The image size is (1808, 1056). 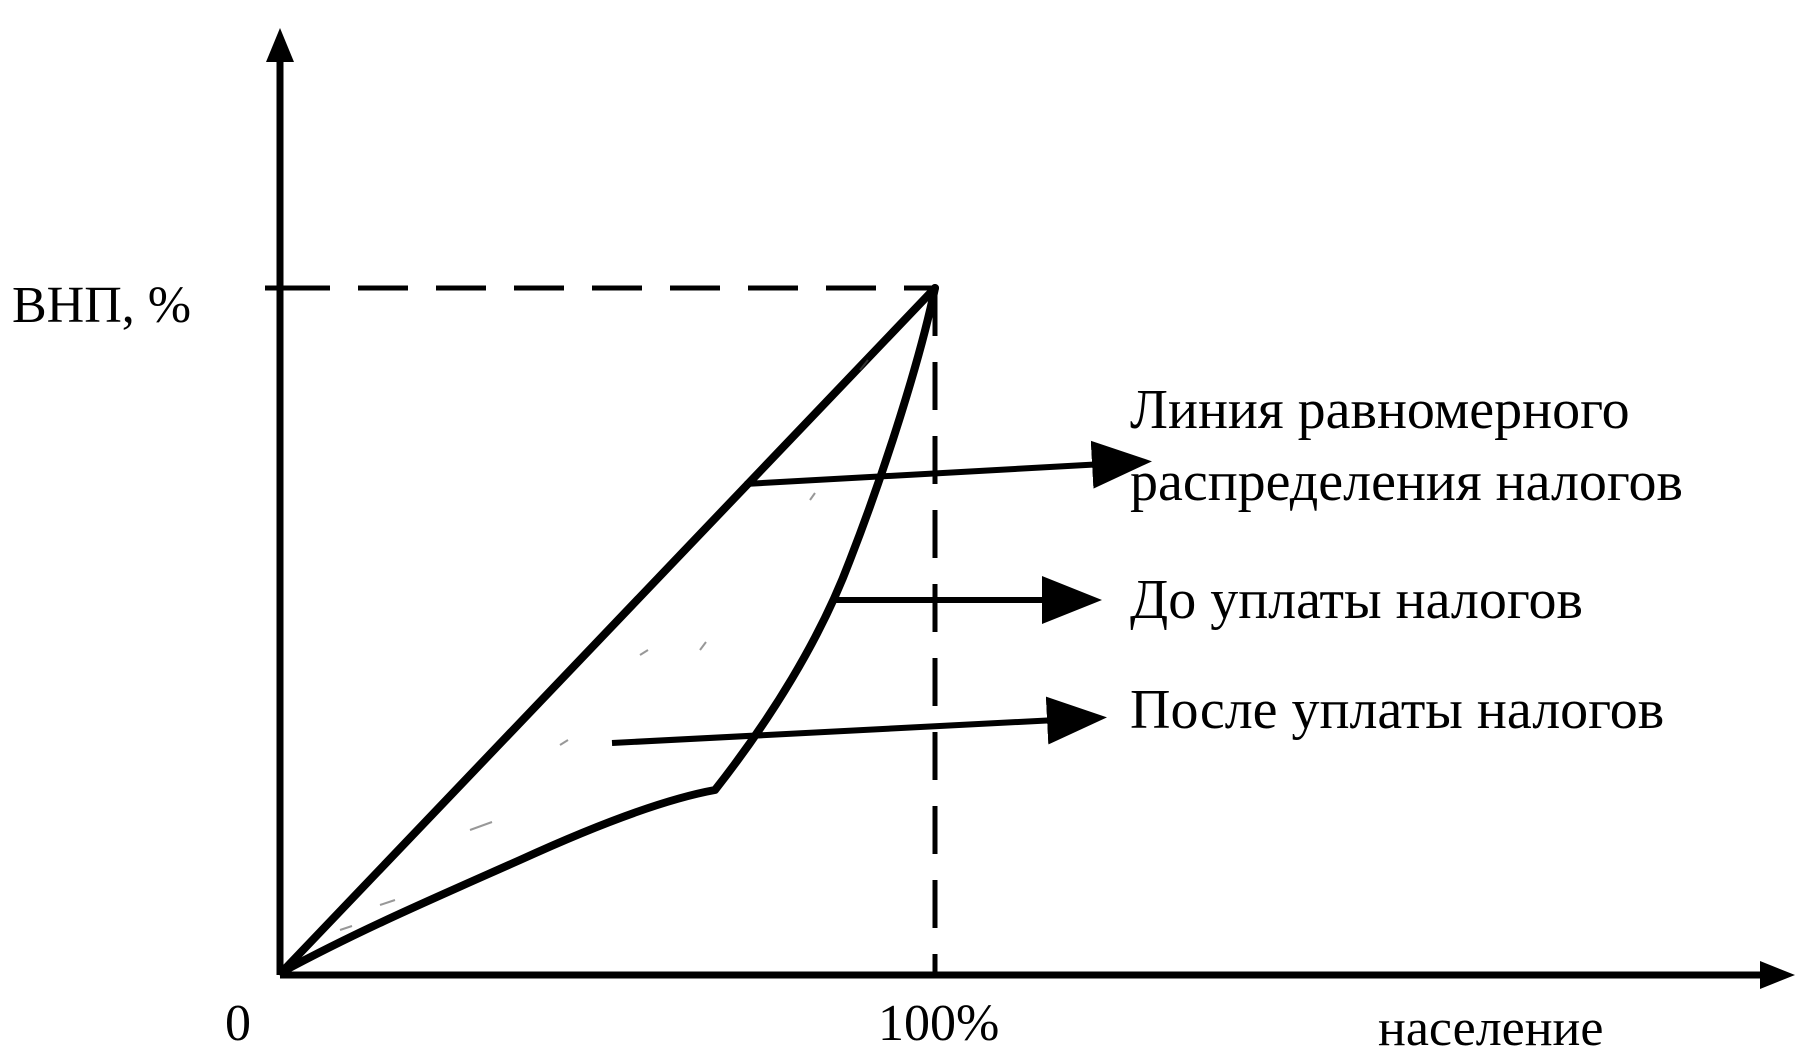 What do you see at coordinates (1406, 482) in the screenshot?
I see `equal-line-label-line2: распределения налогов` at bounding box center [1406, 482].